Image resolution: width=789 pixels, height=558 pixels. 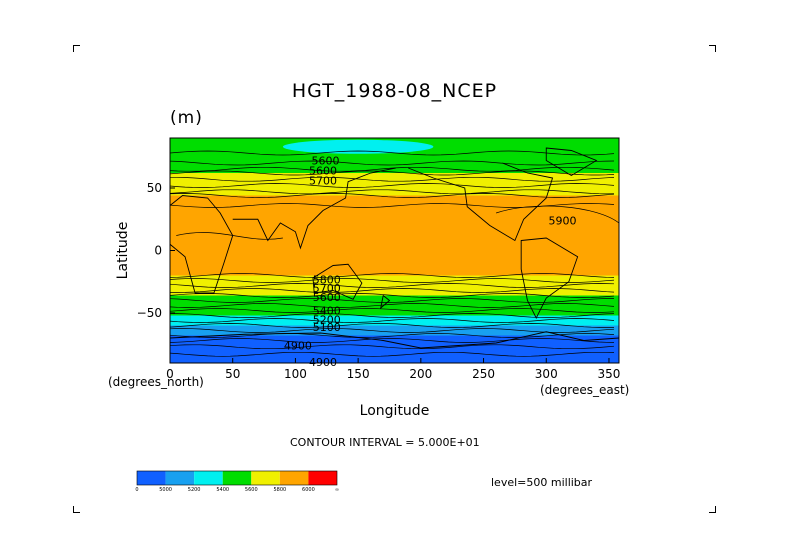 What do you see at coordinates (170, 374) in the screenshot?
I see `x-tick-label-0: 0` at bounding box center [170, 374].